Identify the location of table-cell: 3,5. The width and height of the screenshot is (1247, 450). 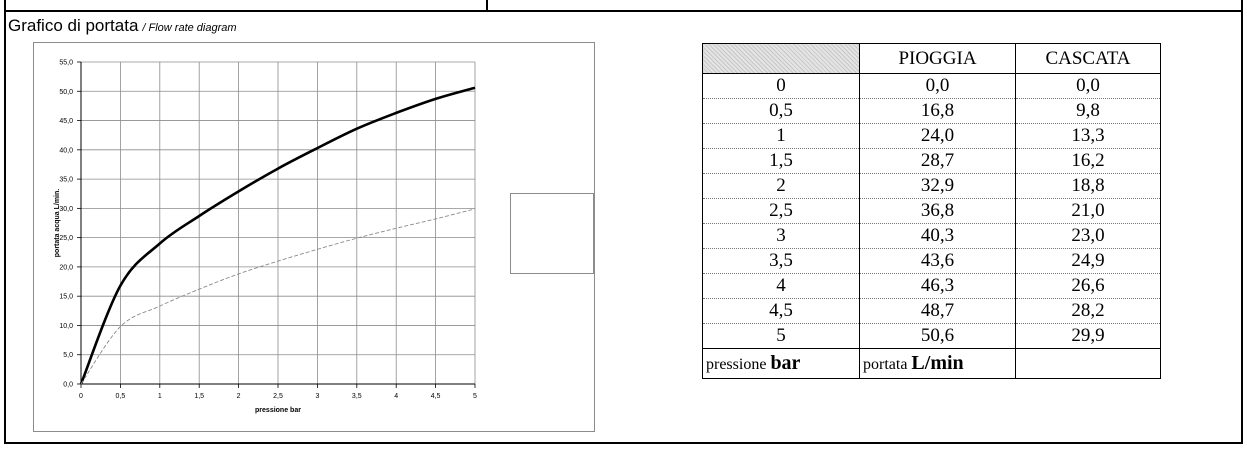
(781, 261).